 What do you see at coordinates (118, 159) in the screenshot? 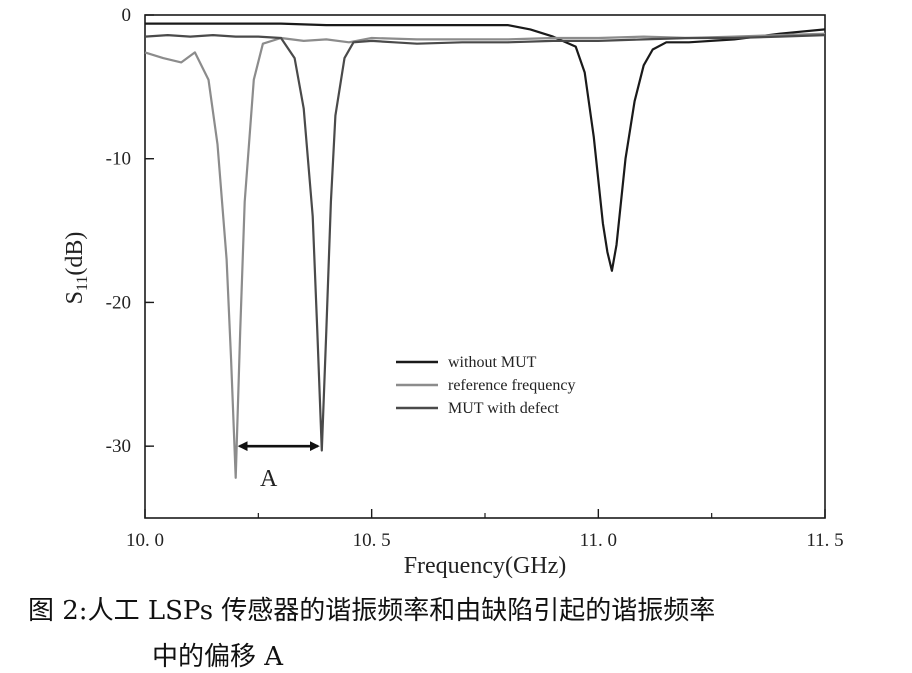
I see `y-tick-label: -10` at bounding box center [118, 159].